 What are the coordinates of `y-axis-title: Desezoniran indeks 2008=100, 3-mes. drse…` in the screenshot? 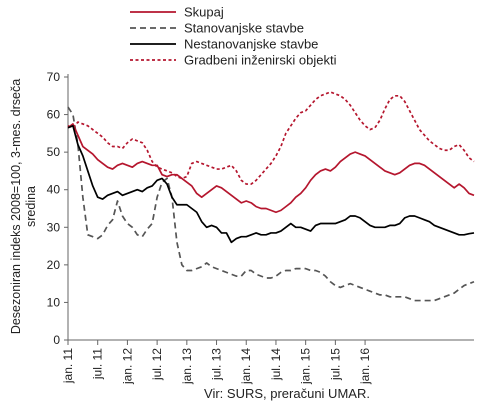 It's located at (23, 206).